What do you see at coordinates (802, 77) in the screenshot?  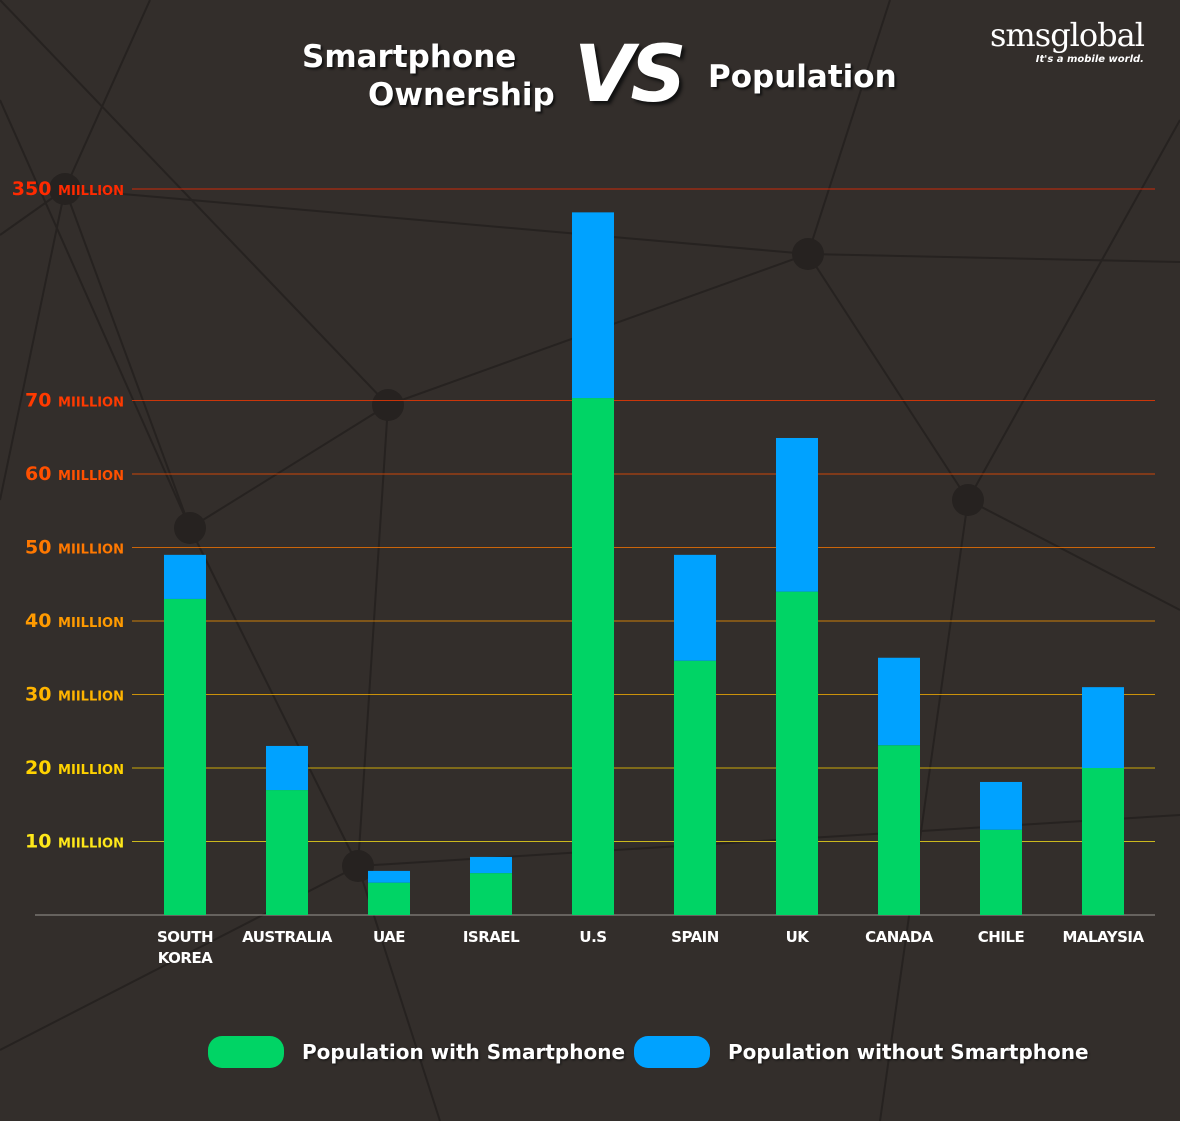 I see `title-population: Population` at bounding box center [802, 77].